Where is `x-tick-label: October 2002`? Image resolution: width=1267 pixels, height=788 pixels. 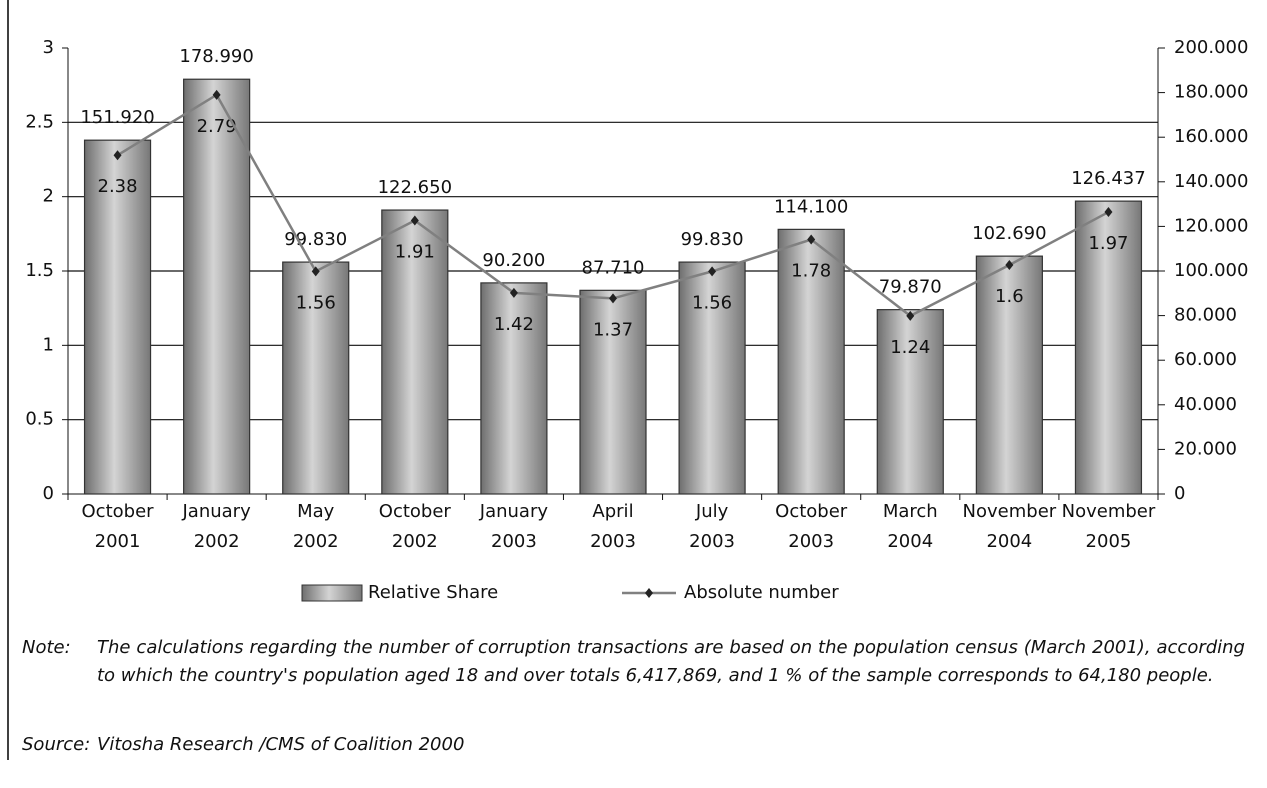
x-tick-label: October 2002 is located at coordinates (415, 526).